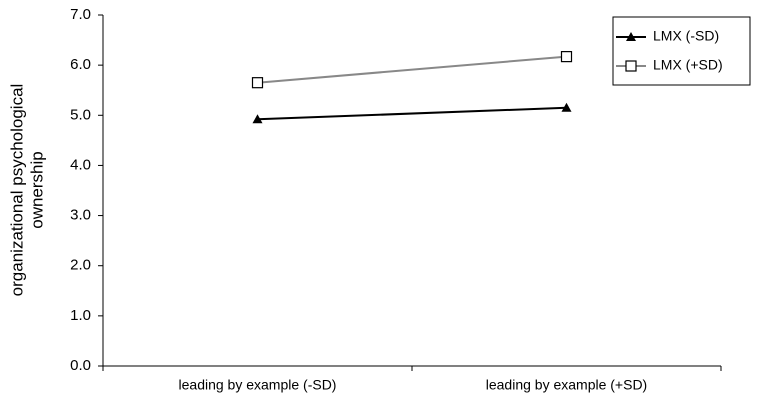  Describe the element at coordinates (80, 164) in the screenshot. I see `y-tick-label: 4.0` at that location.